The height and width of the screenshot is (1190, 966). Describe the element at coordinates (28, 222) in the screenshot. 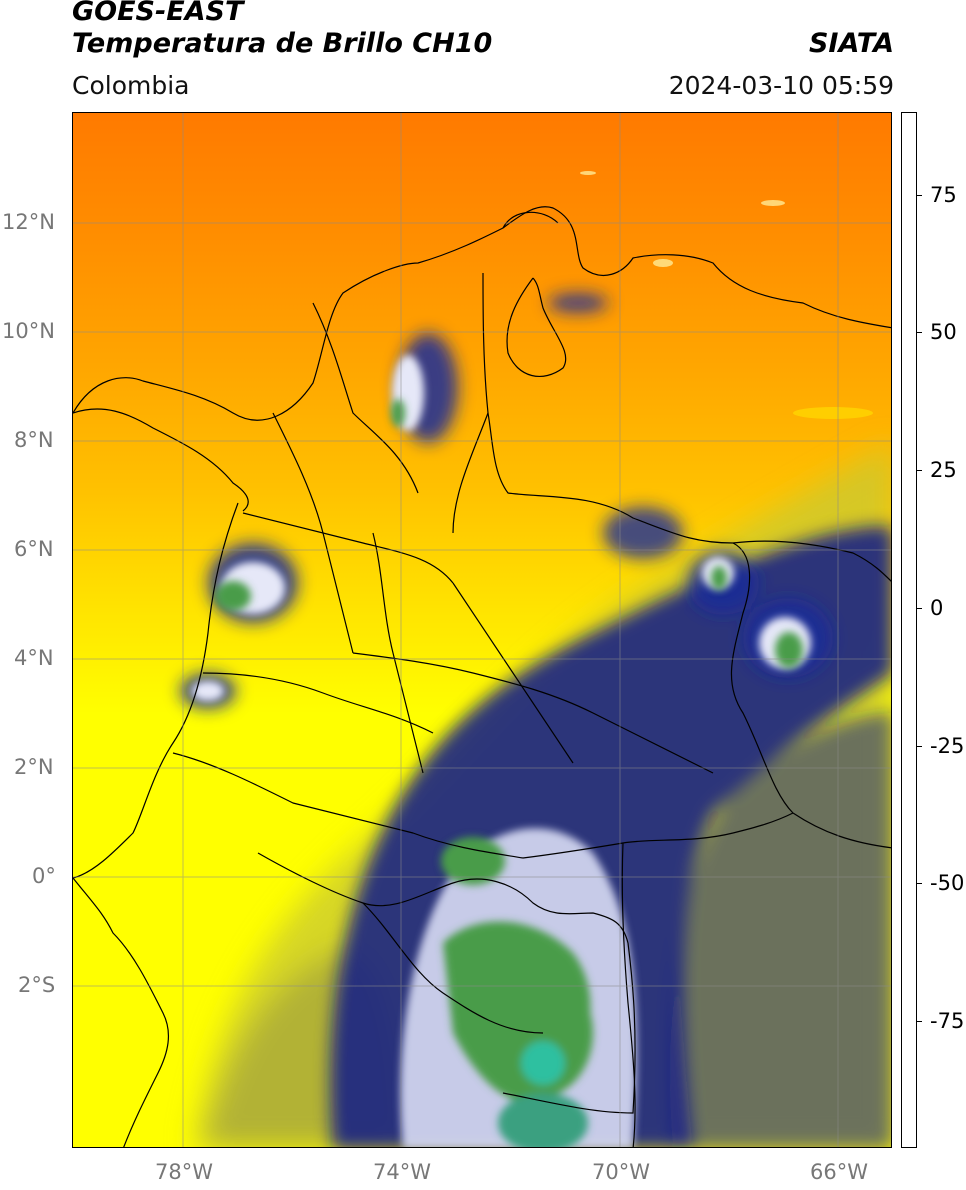

I see `lat-label: 12°N` at that location.